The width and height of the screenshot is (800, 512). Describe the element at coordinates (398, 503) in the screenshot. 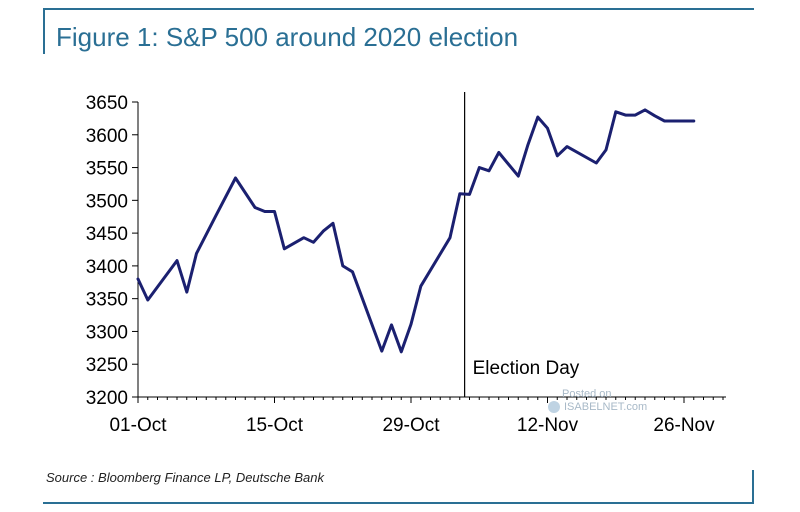

I see `frame-bottom-border` at that location.